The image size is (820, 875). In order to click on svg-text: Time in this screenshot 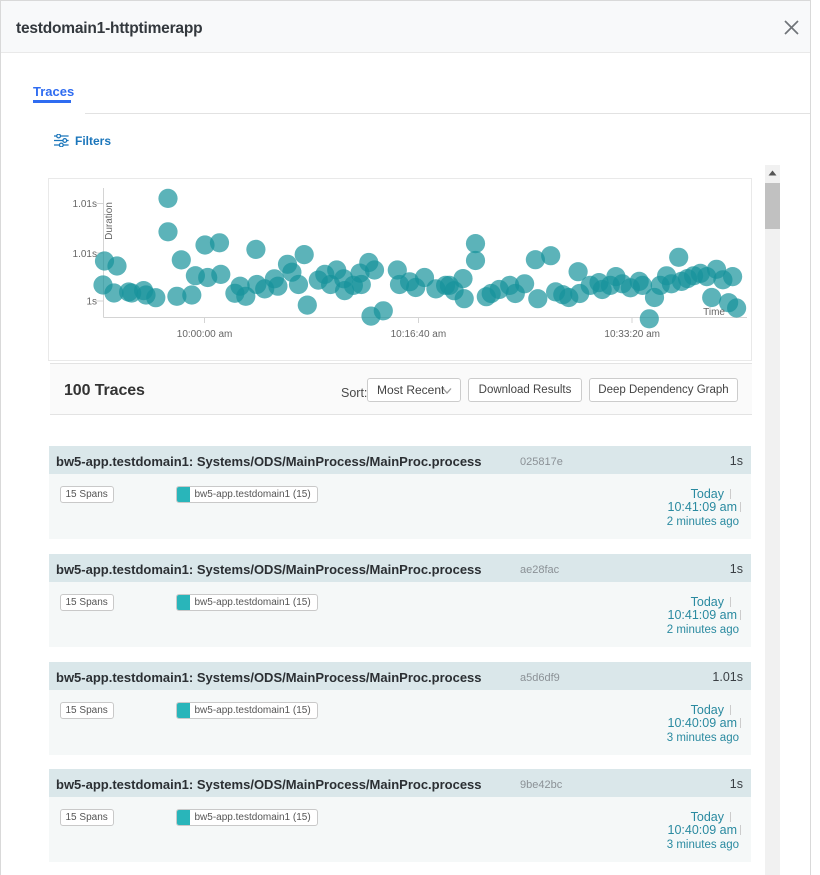, I will do `click(714, 312)`.